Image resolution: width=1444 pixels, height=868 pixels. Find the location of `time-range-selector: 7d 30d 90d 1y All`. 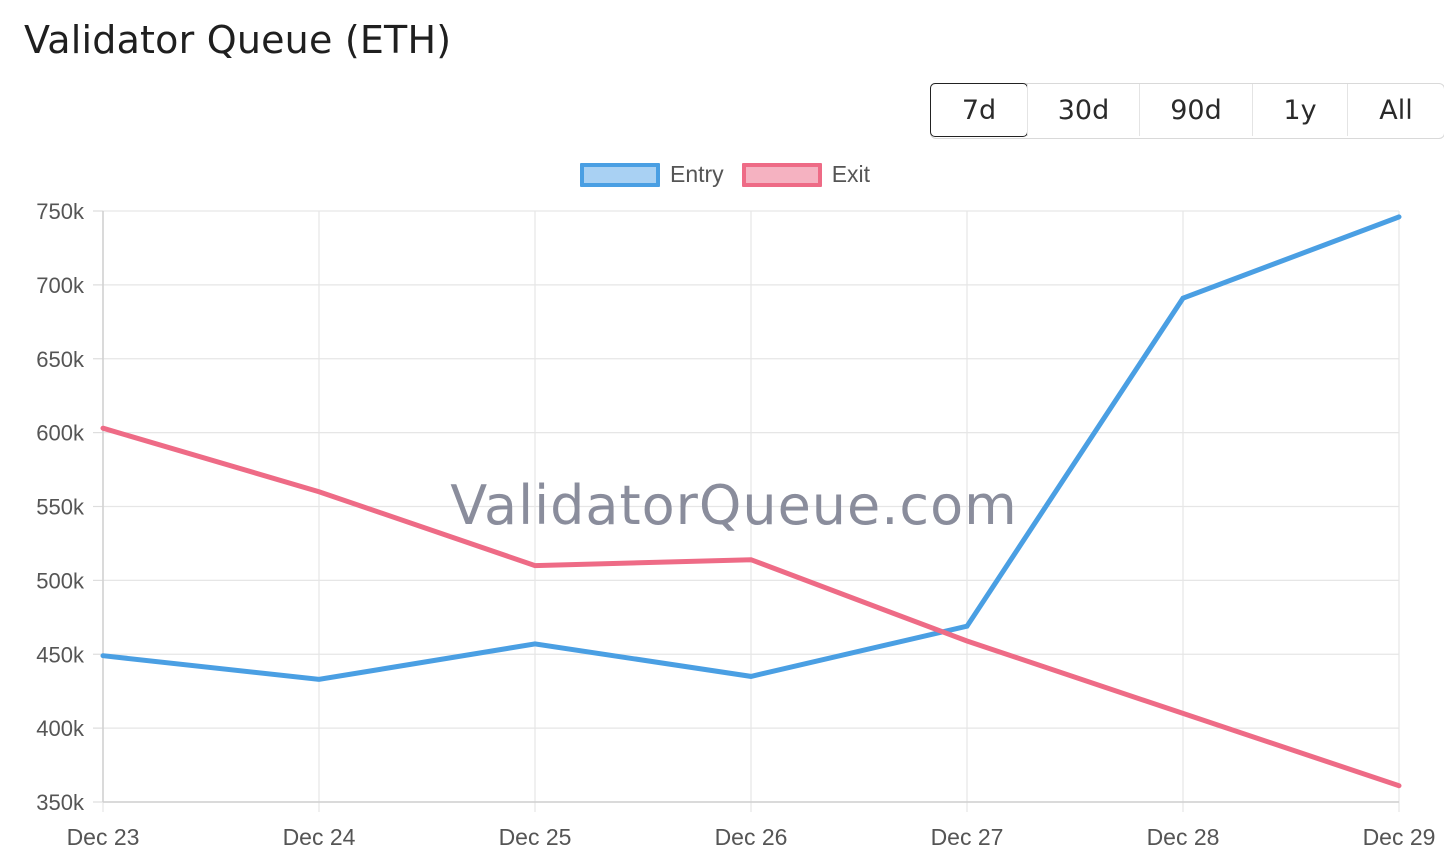

time-range-selector: 7d 30d 90d 1y All is located at coordinates (1187, 111).